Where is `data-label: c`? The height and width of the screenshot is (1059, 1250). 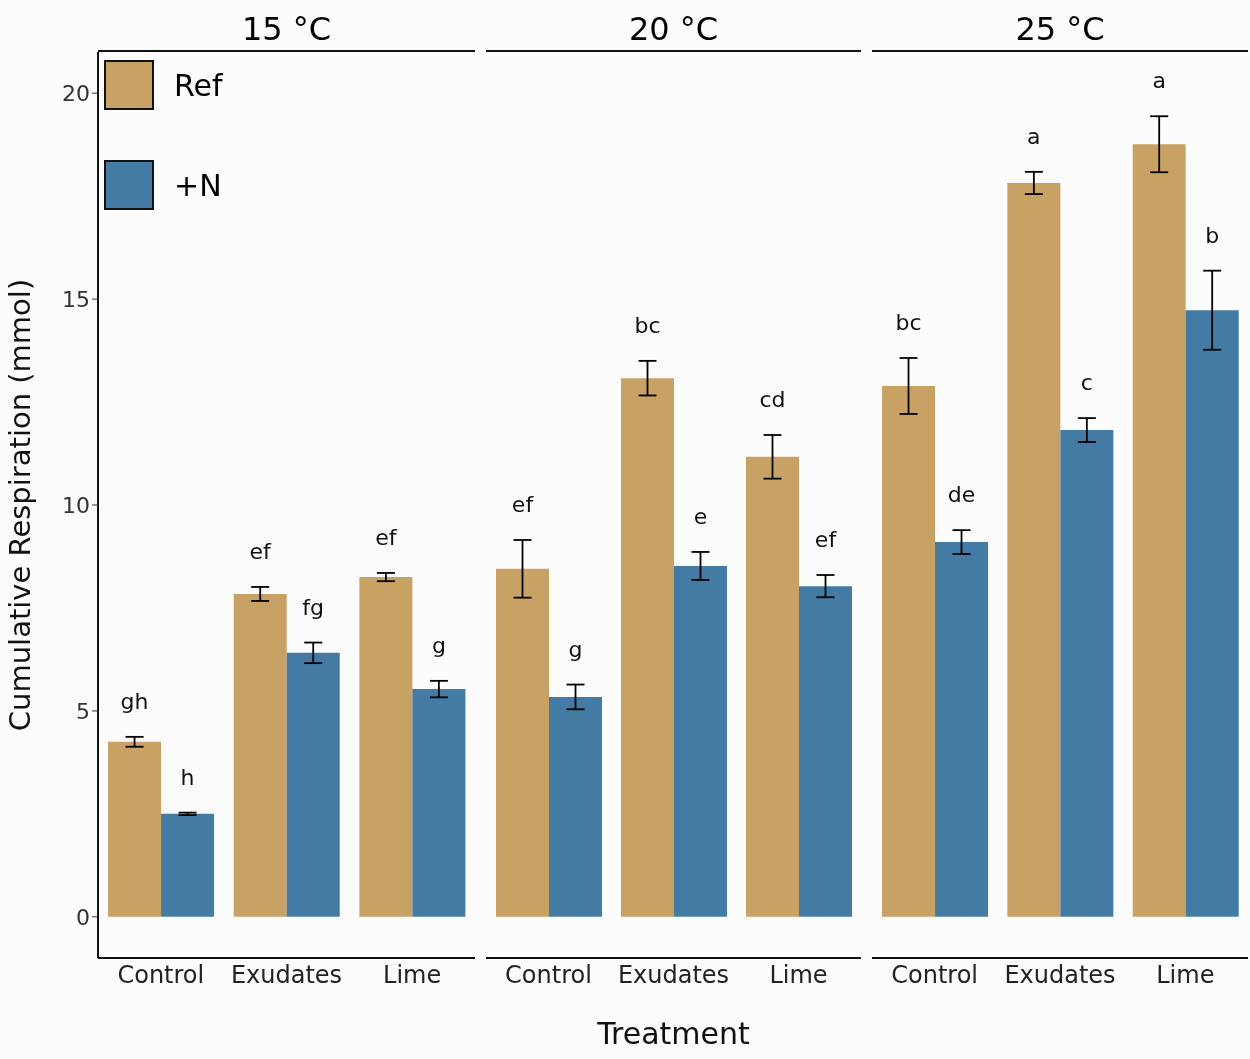
data-label: c is located at coordinates (1086, 383).